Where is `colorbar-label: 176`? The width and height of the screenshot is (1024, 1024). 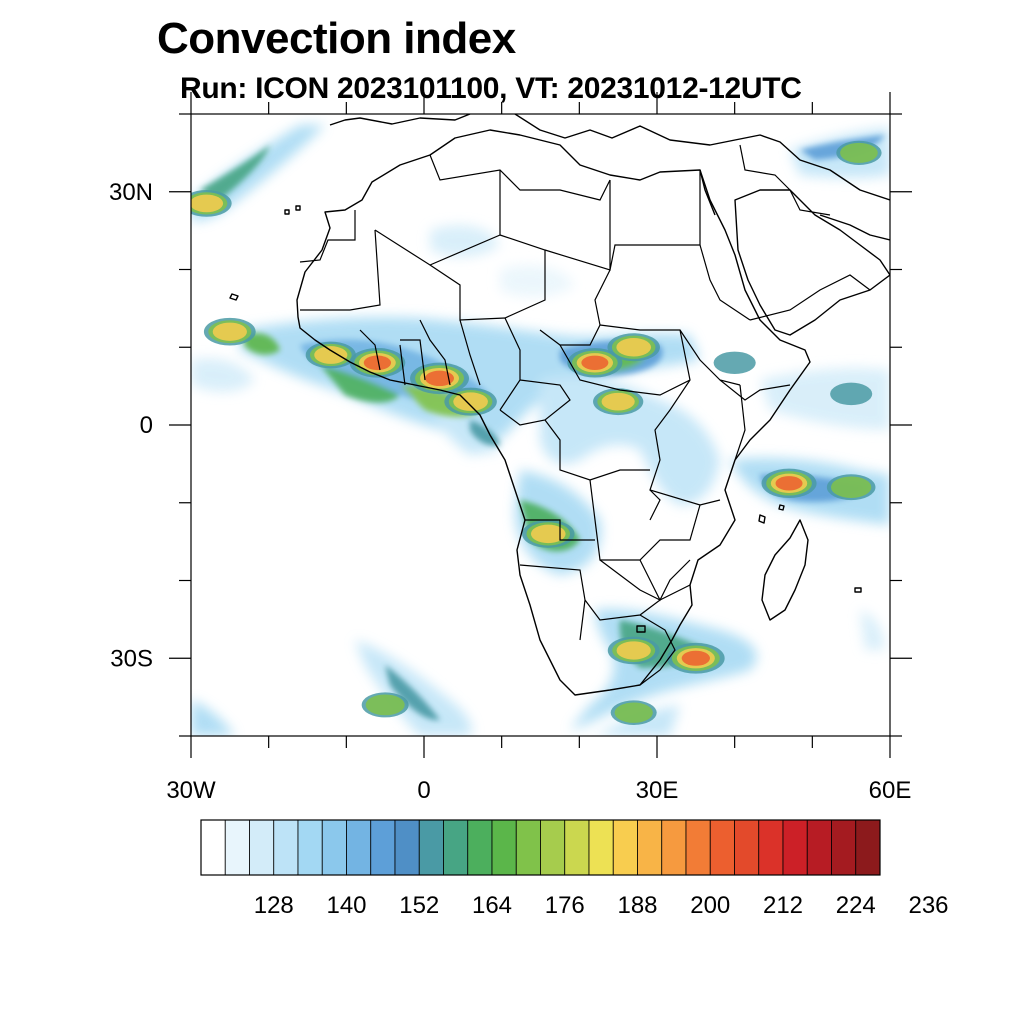 colorbar-label: 176 is located at coordinates (565, 905).